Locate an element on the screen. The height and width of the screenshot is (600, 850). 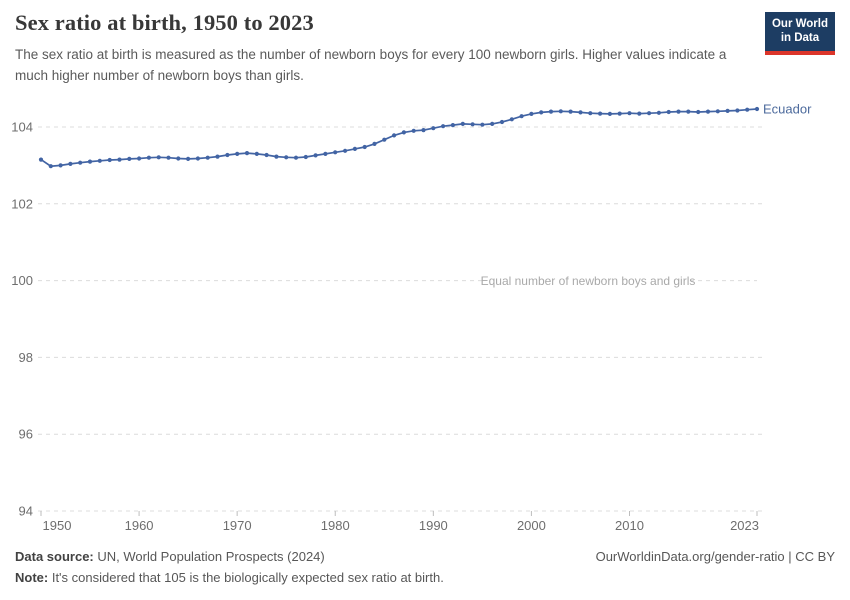
svg-text: 1990 is located at coordinates (433, 525).